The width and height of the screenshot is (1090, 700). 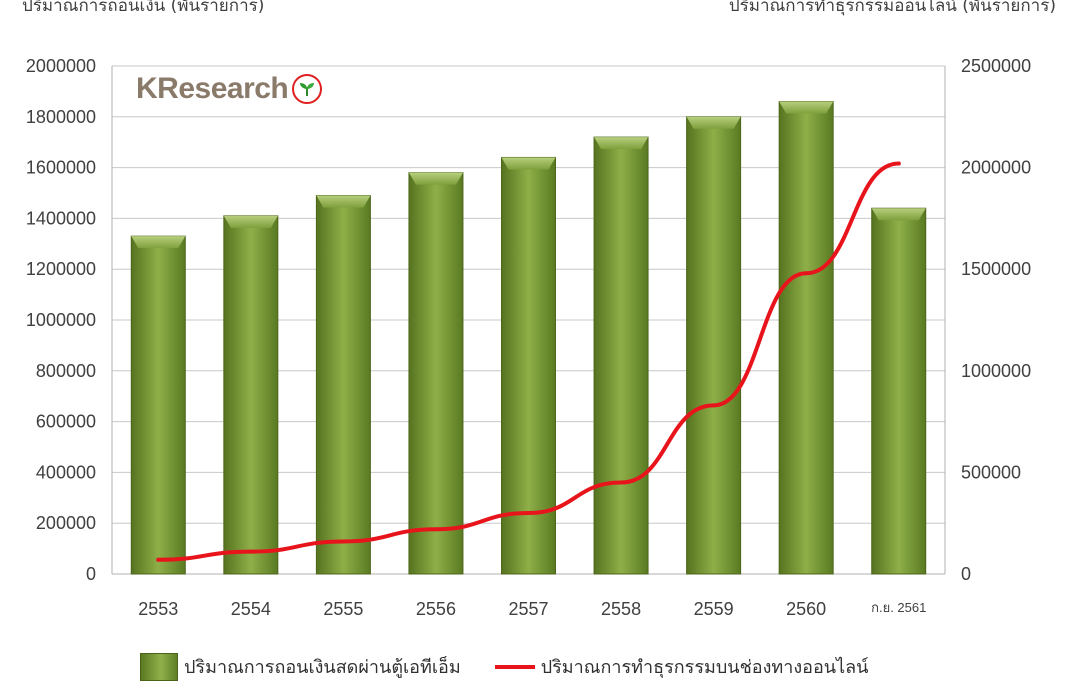 What do you see at coordinates (61, 218) in the screenshot?
I see `left-tick-label-3: 1400000` at bounding box center [61, 218].